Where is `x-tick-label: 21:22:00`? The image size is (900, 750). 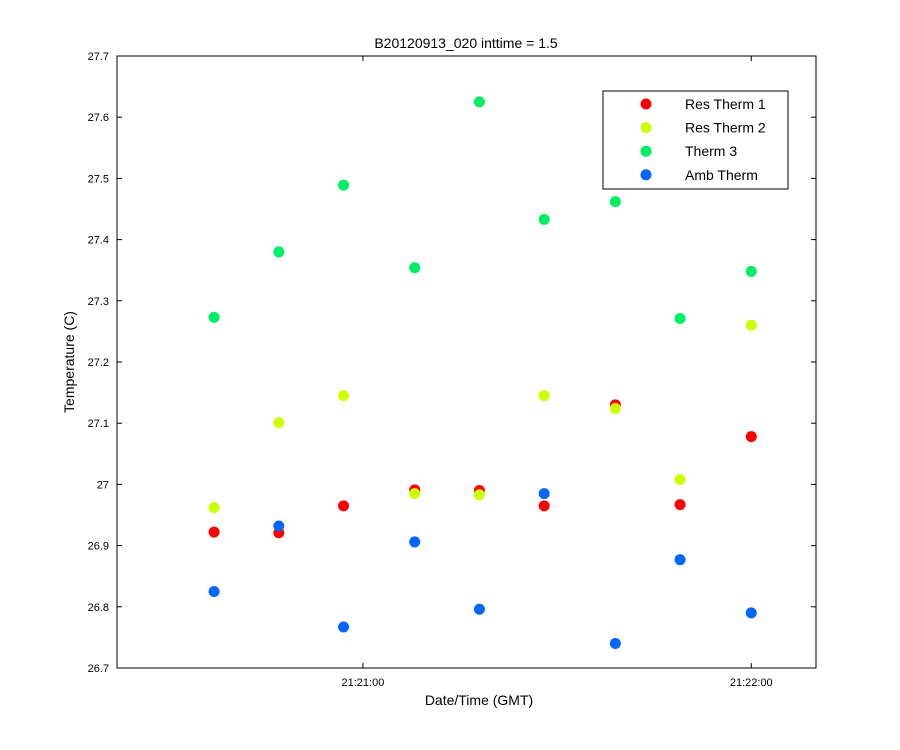
x-tick-label: 21:22:00 is located at coordinates (751, 683).